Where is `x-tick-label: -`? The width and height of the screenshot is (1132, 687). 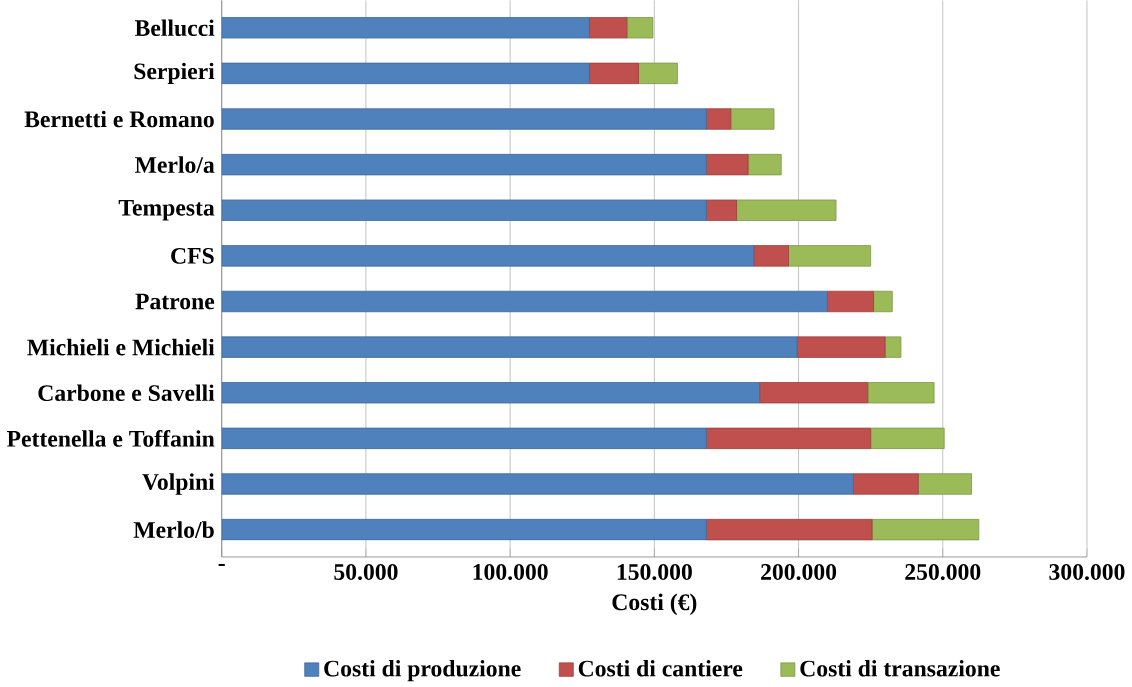 x-tick-label: - is located at coordinates (221, 564).